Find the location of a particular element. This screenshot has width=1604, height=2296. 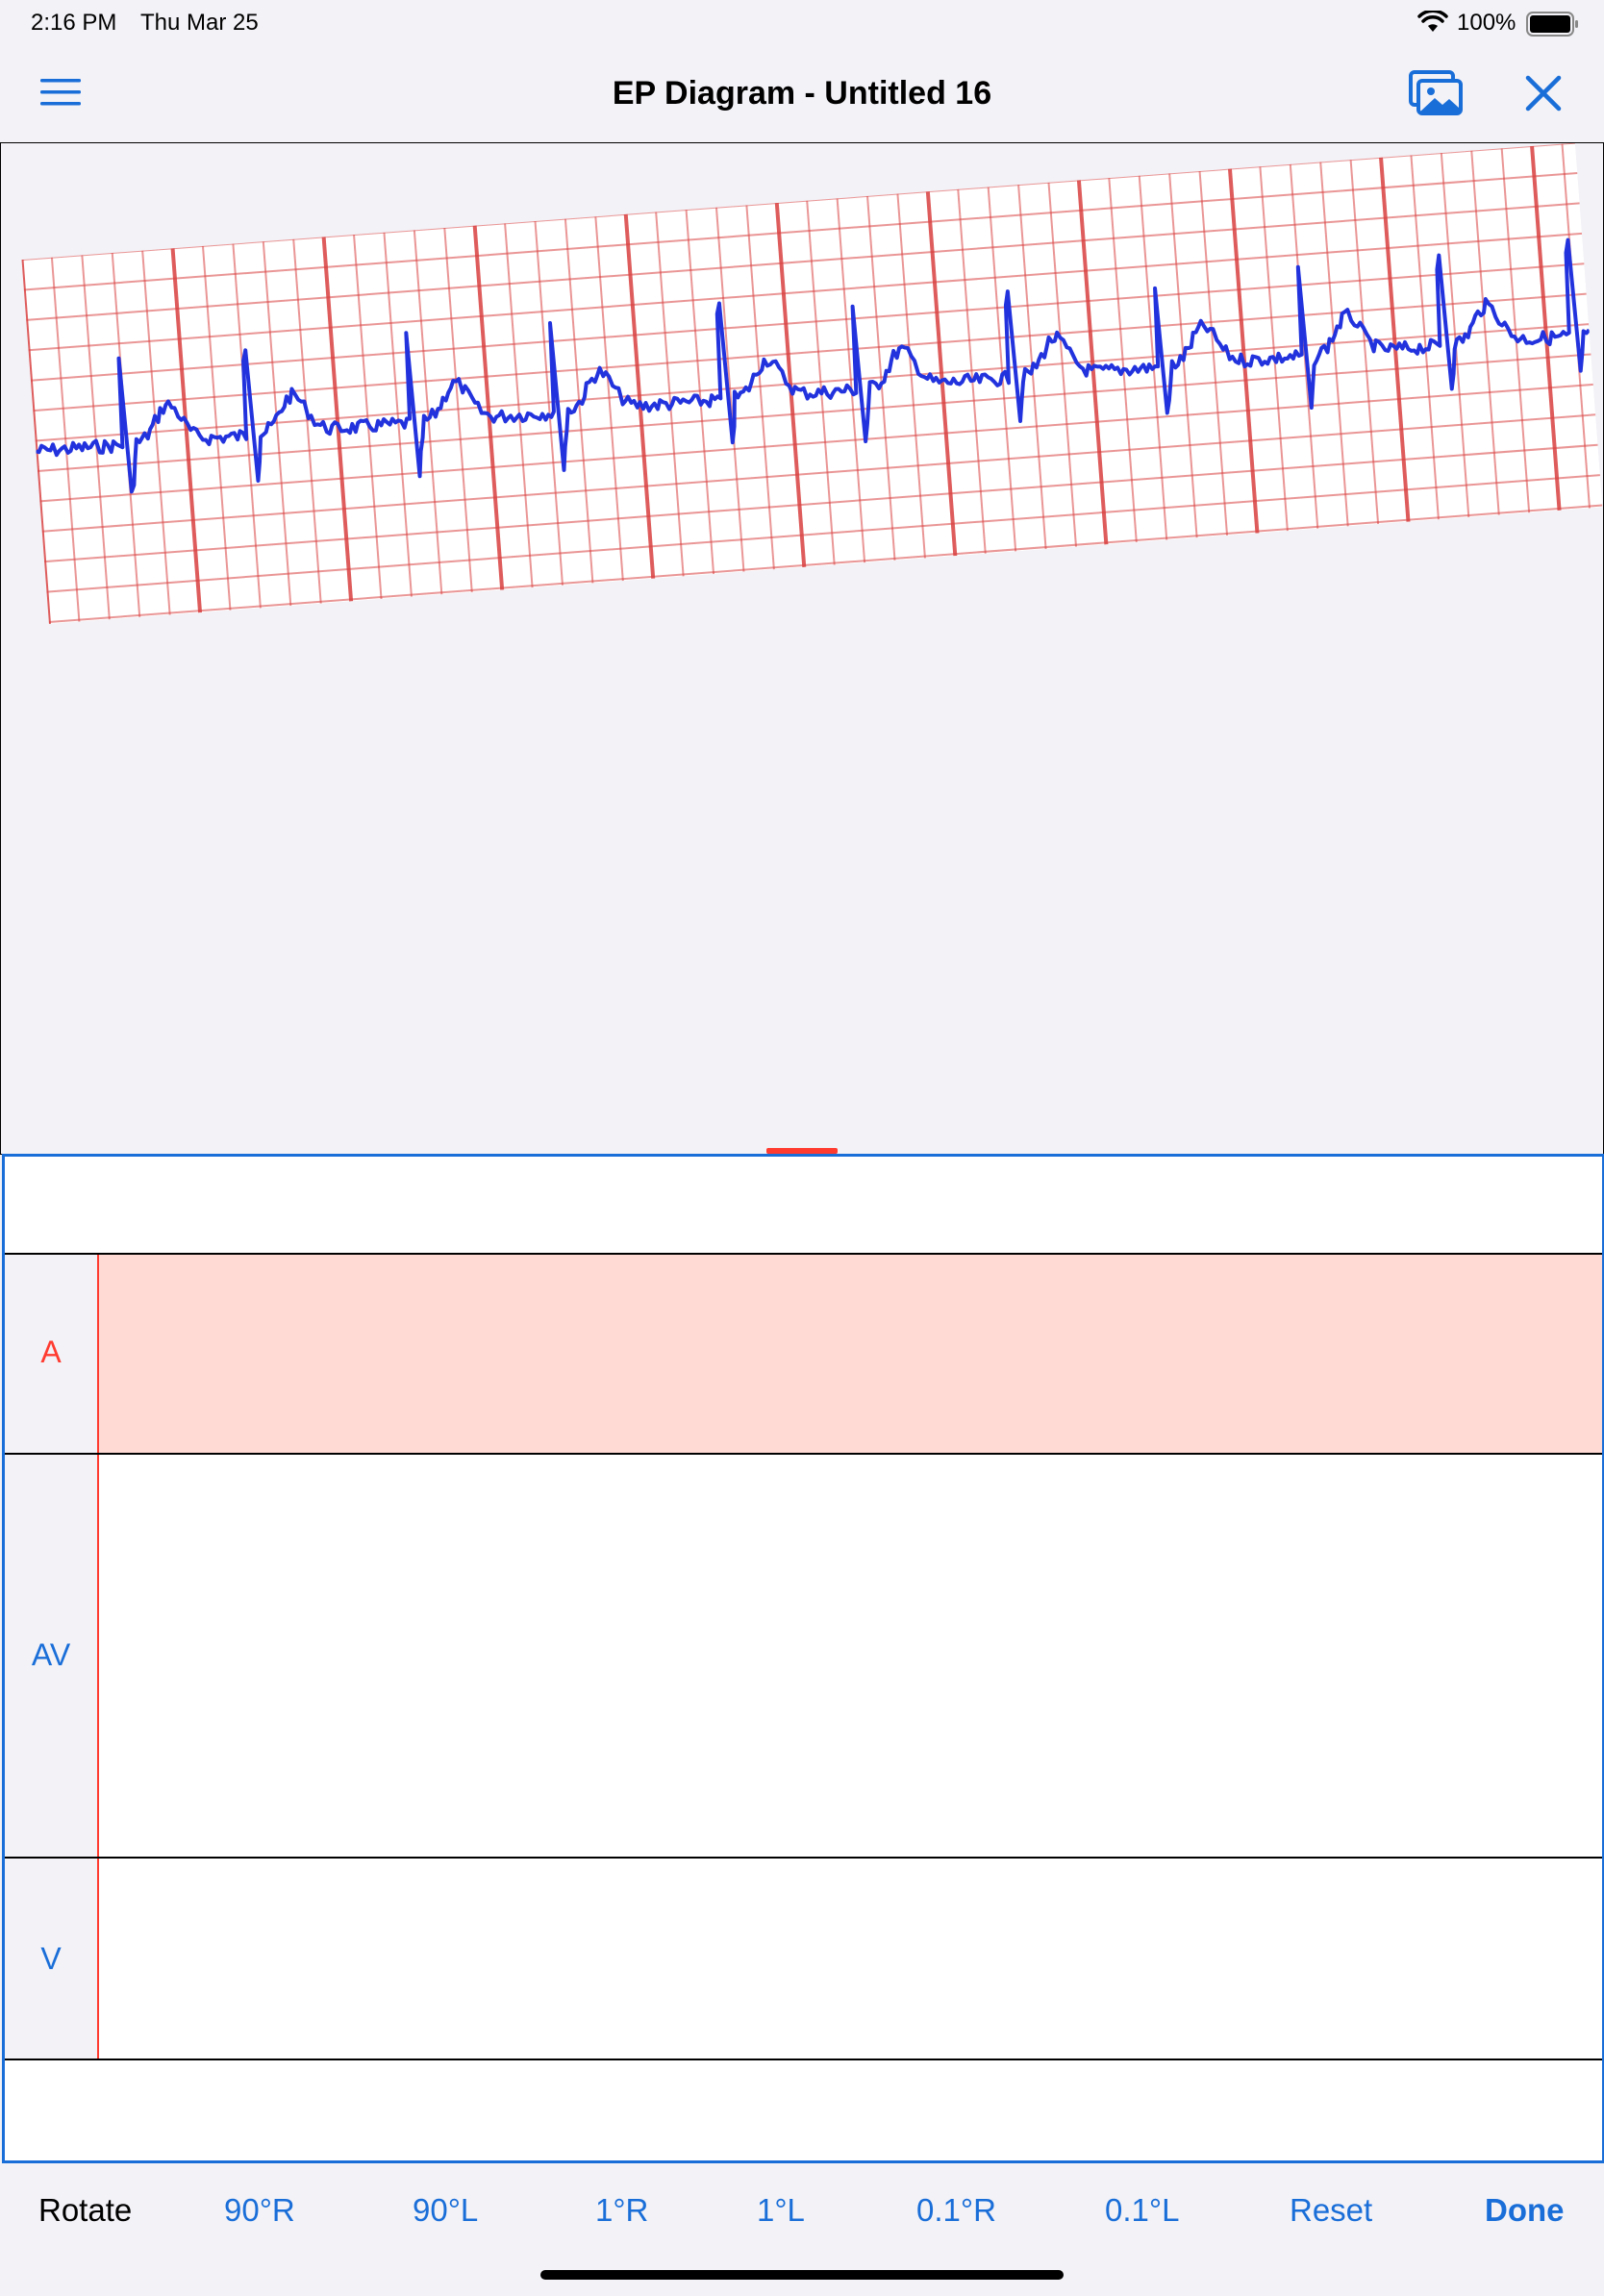

wifi-icon is located at coordinates (1432, 21).